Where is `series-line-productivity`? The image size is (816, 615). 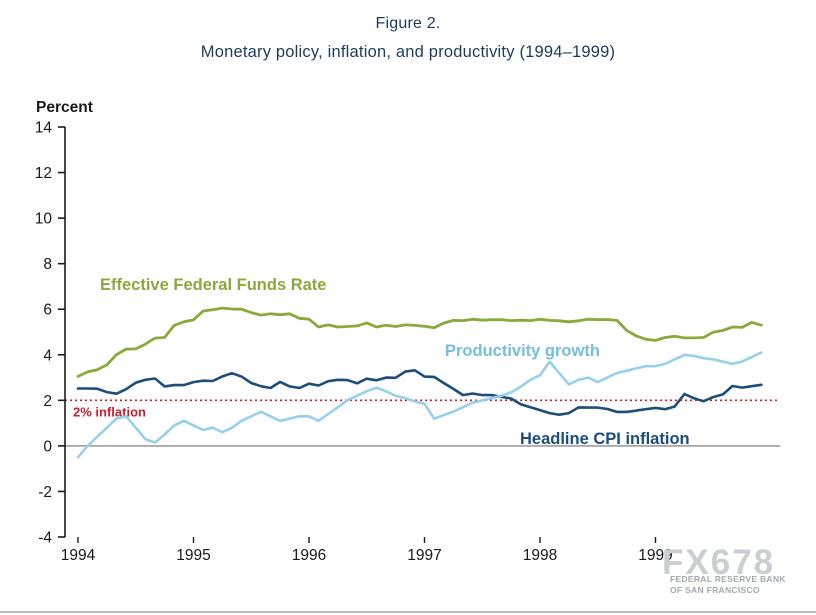 series-line-productivity is located at coordinates (419, 405).